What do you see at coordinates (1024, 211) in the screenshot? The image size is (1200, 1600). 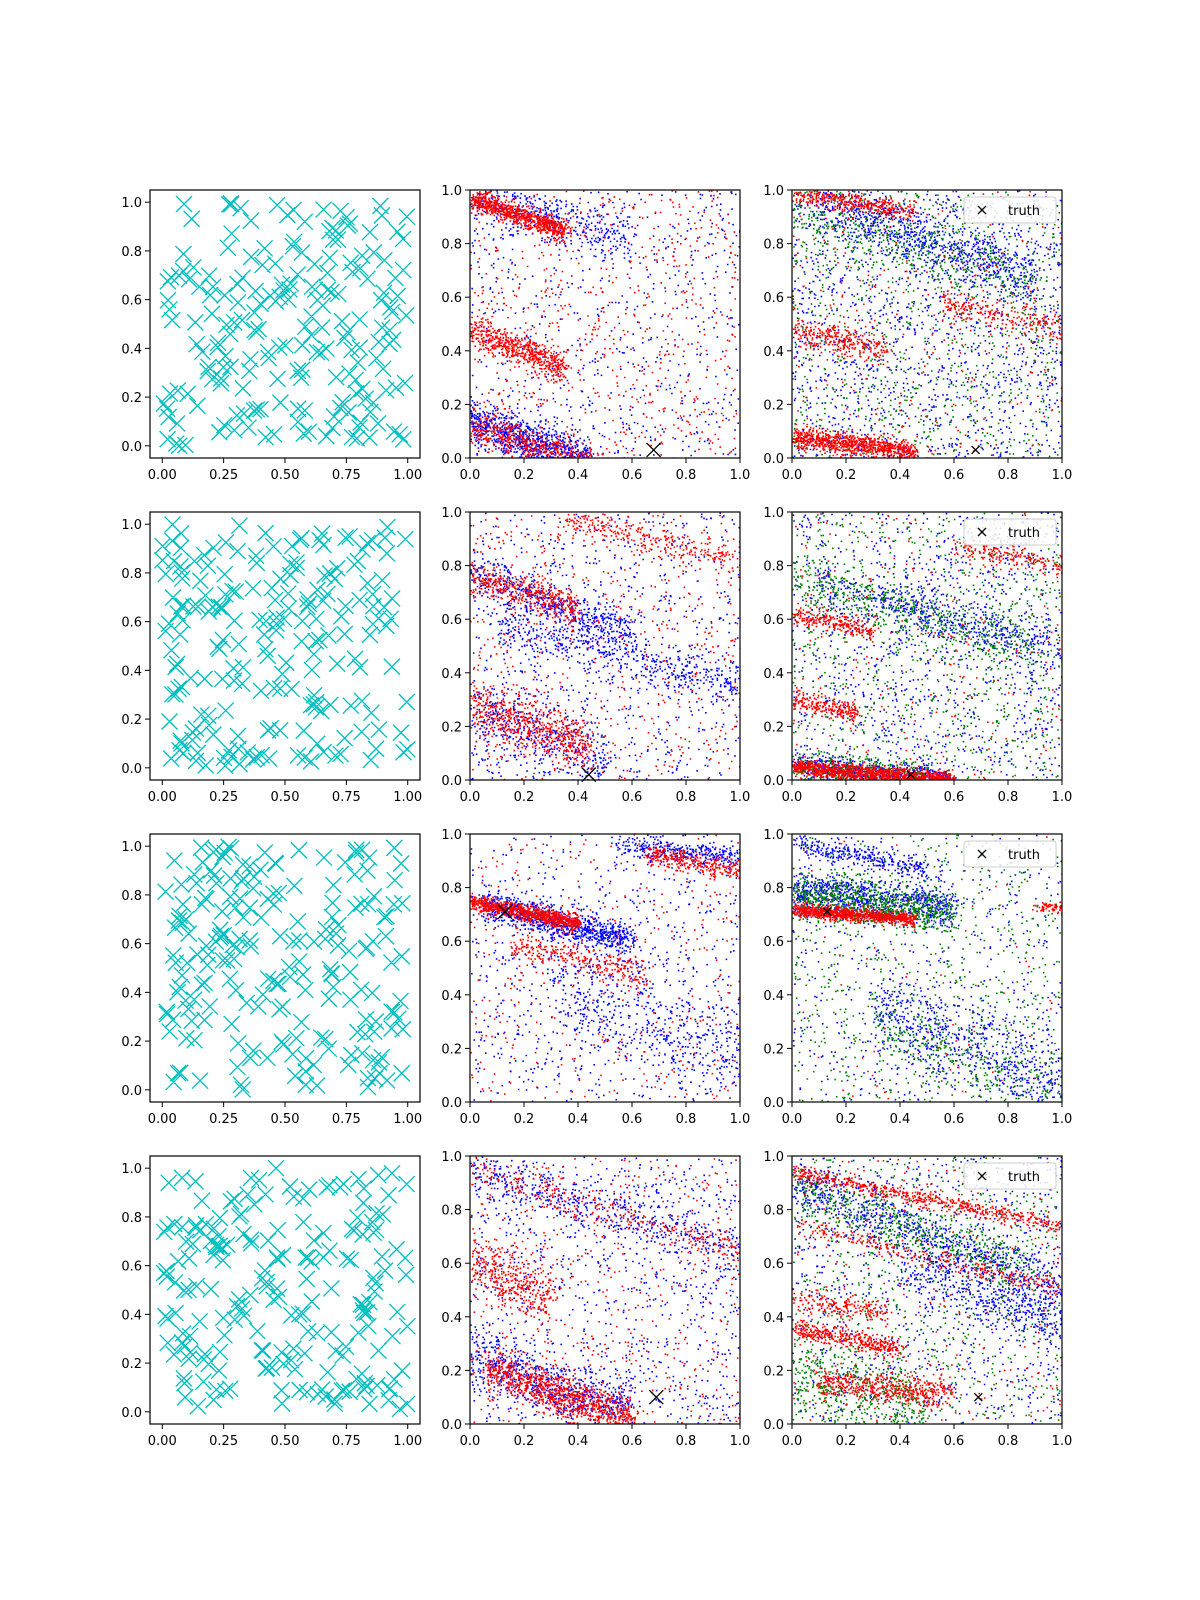 I see `legend-label: truth` at bounding box center [1024, 211].